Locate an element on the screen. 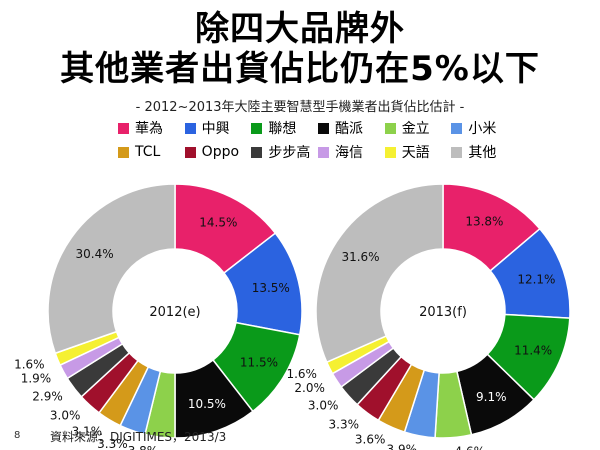 The height and width of the screenshot is (450, 600). legend-item: 華為 is located at coordinates (151, 128).